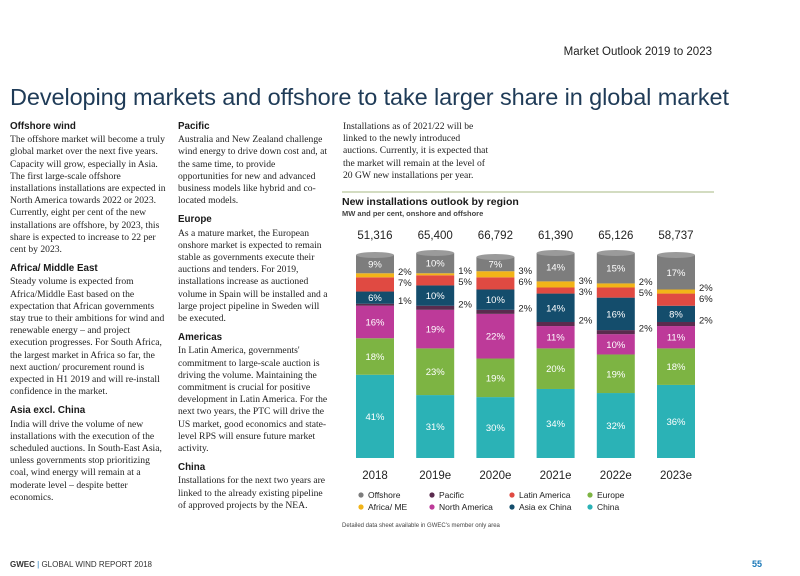 The image size is (800, 576). I want to click on total-label: 58,737, so click(675, 236).